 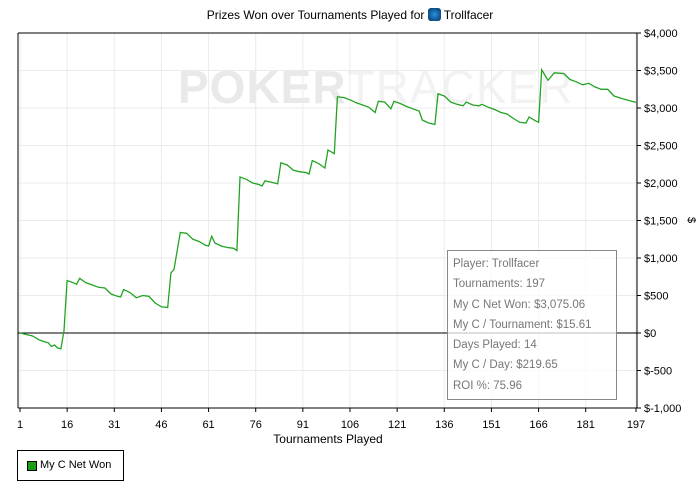 I want to click on x-tick-label: 46, so click(x=161, y=425).